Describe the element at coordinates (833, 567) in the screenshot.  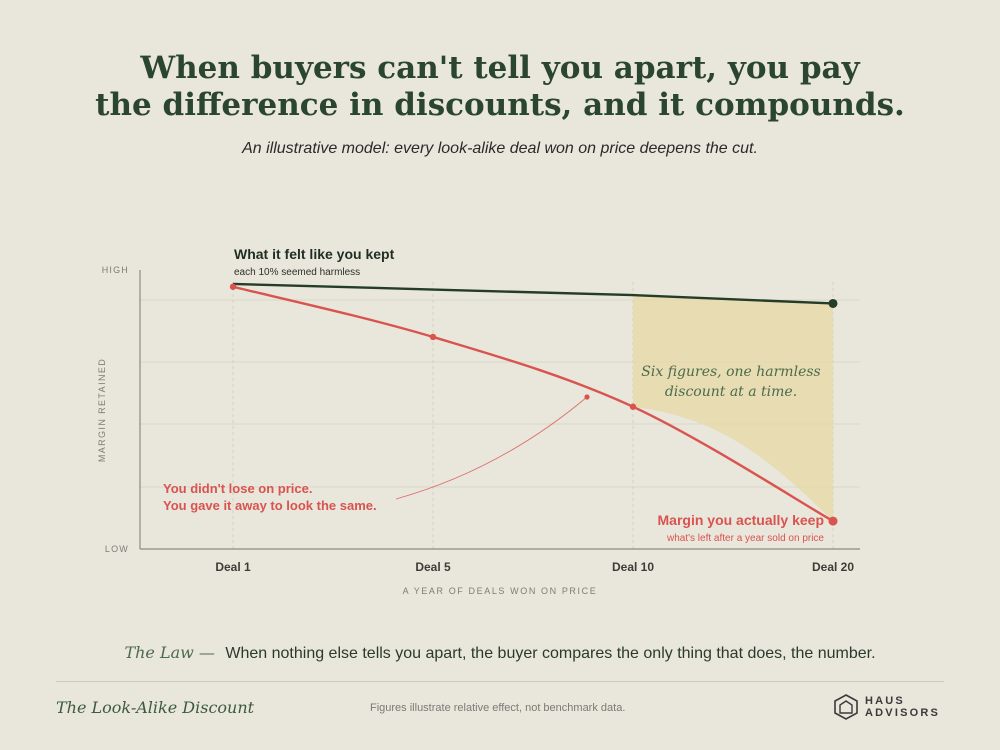
I see `x-tick-label: Deal 20` at that location.